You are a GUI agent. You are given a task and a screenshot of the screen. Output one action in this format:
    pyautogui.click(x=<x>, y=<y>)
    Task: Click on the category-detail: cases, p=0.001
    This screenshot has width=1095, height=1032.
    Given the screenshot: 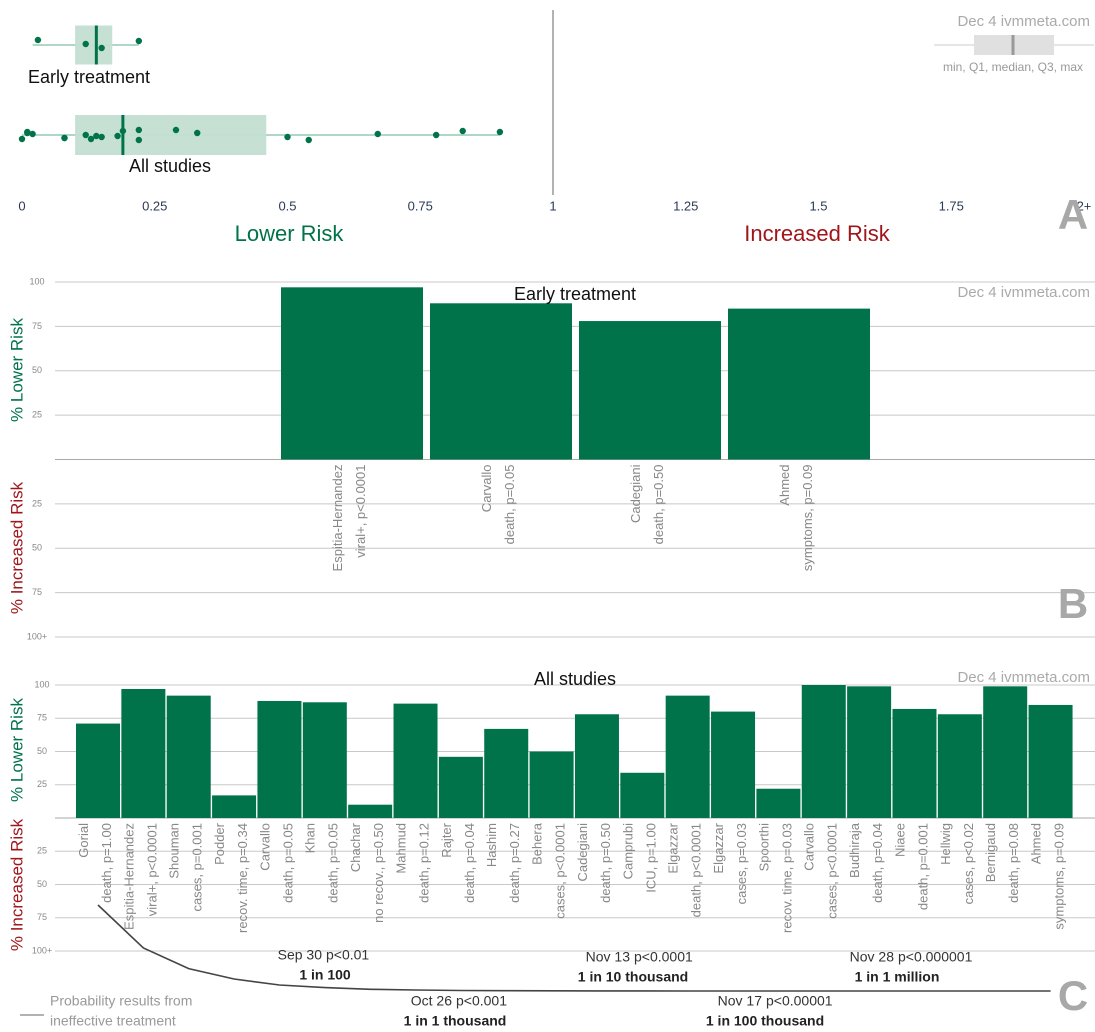 What is the action you would take?
    pyautogui.click(x=197, y=867)
    